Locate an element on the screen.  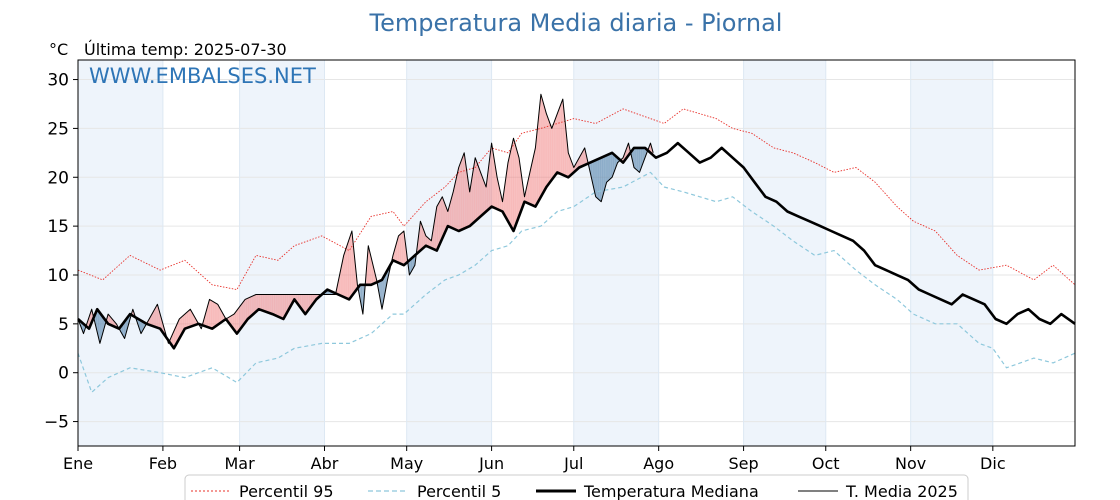
y-axis: 30 25 20 15 10 5 0 −5 is located at coordinates (61, 252).